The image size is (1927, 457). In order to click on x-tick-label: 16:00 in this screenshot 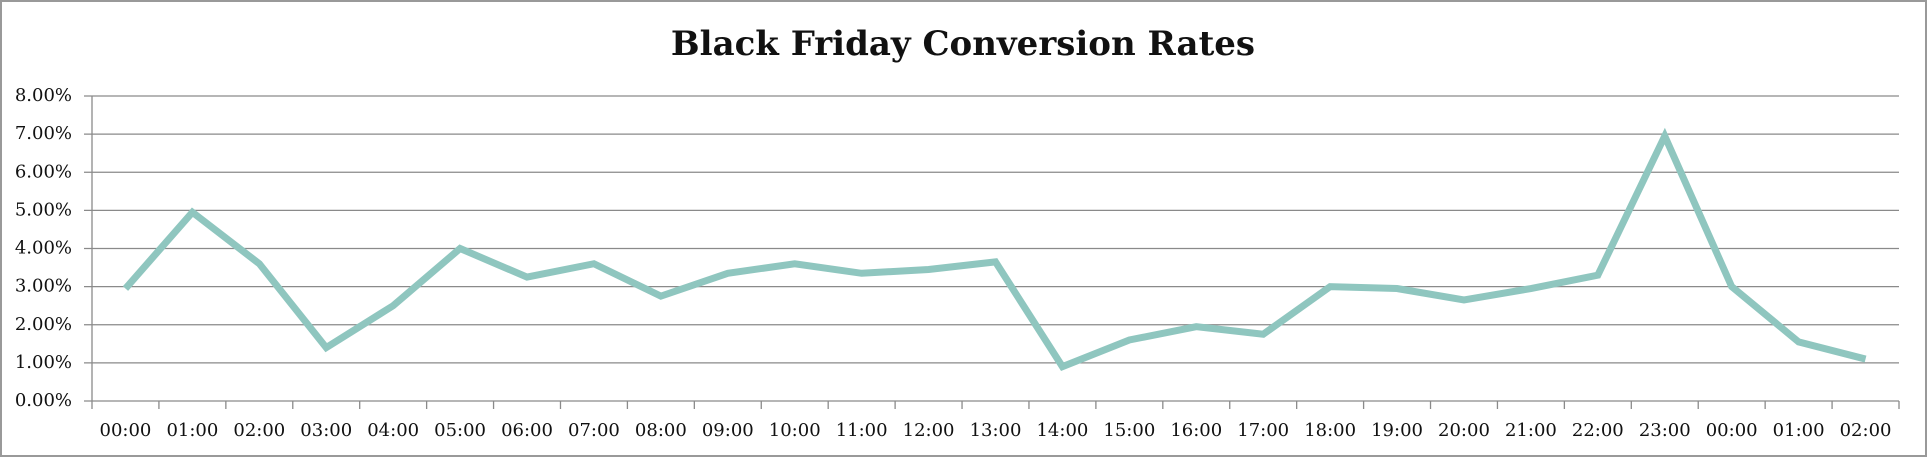, I will do `click(1196, 430)`.